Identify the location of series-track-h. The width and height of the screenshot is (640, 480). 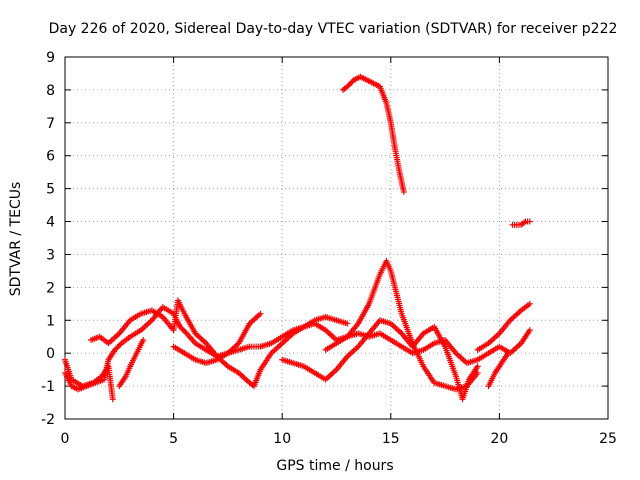
(503, 326).